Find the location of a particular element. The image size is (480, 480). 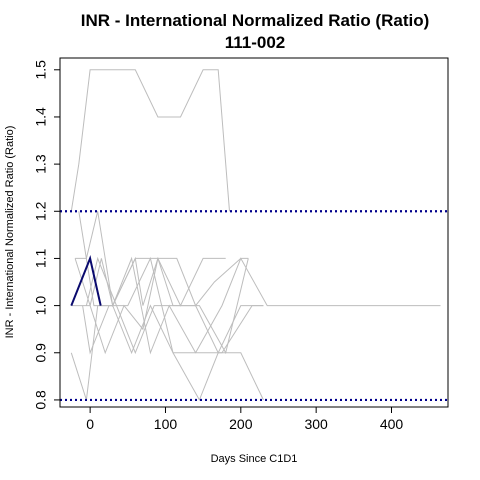

x-axis: 0 100 200 300 400 is located at coordinates (245, 419).